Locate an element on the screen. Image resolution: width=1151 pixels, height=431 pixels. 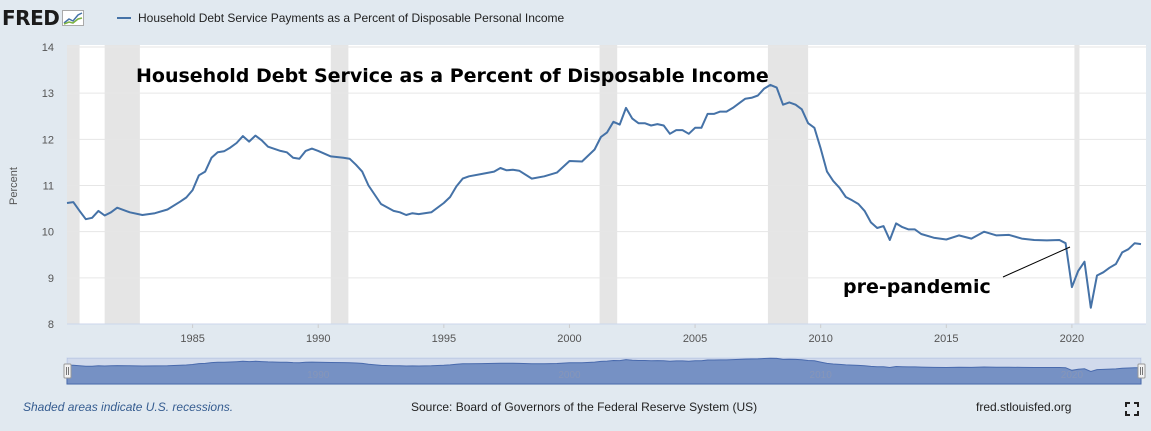
chart-logo-icon is located at coordinates (73, 18).